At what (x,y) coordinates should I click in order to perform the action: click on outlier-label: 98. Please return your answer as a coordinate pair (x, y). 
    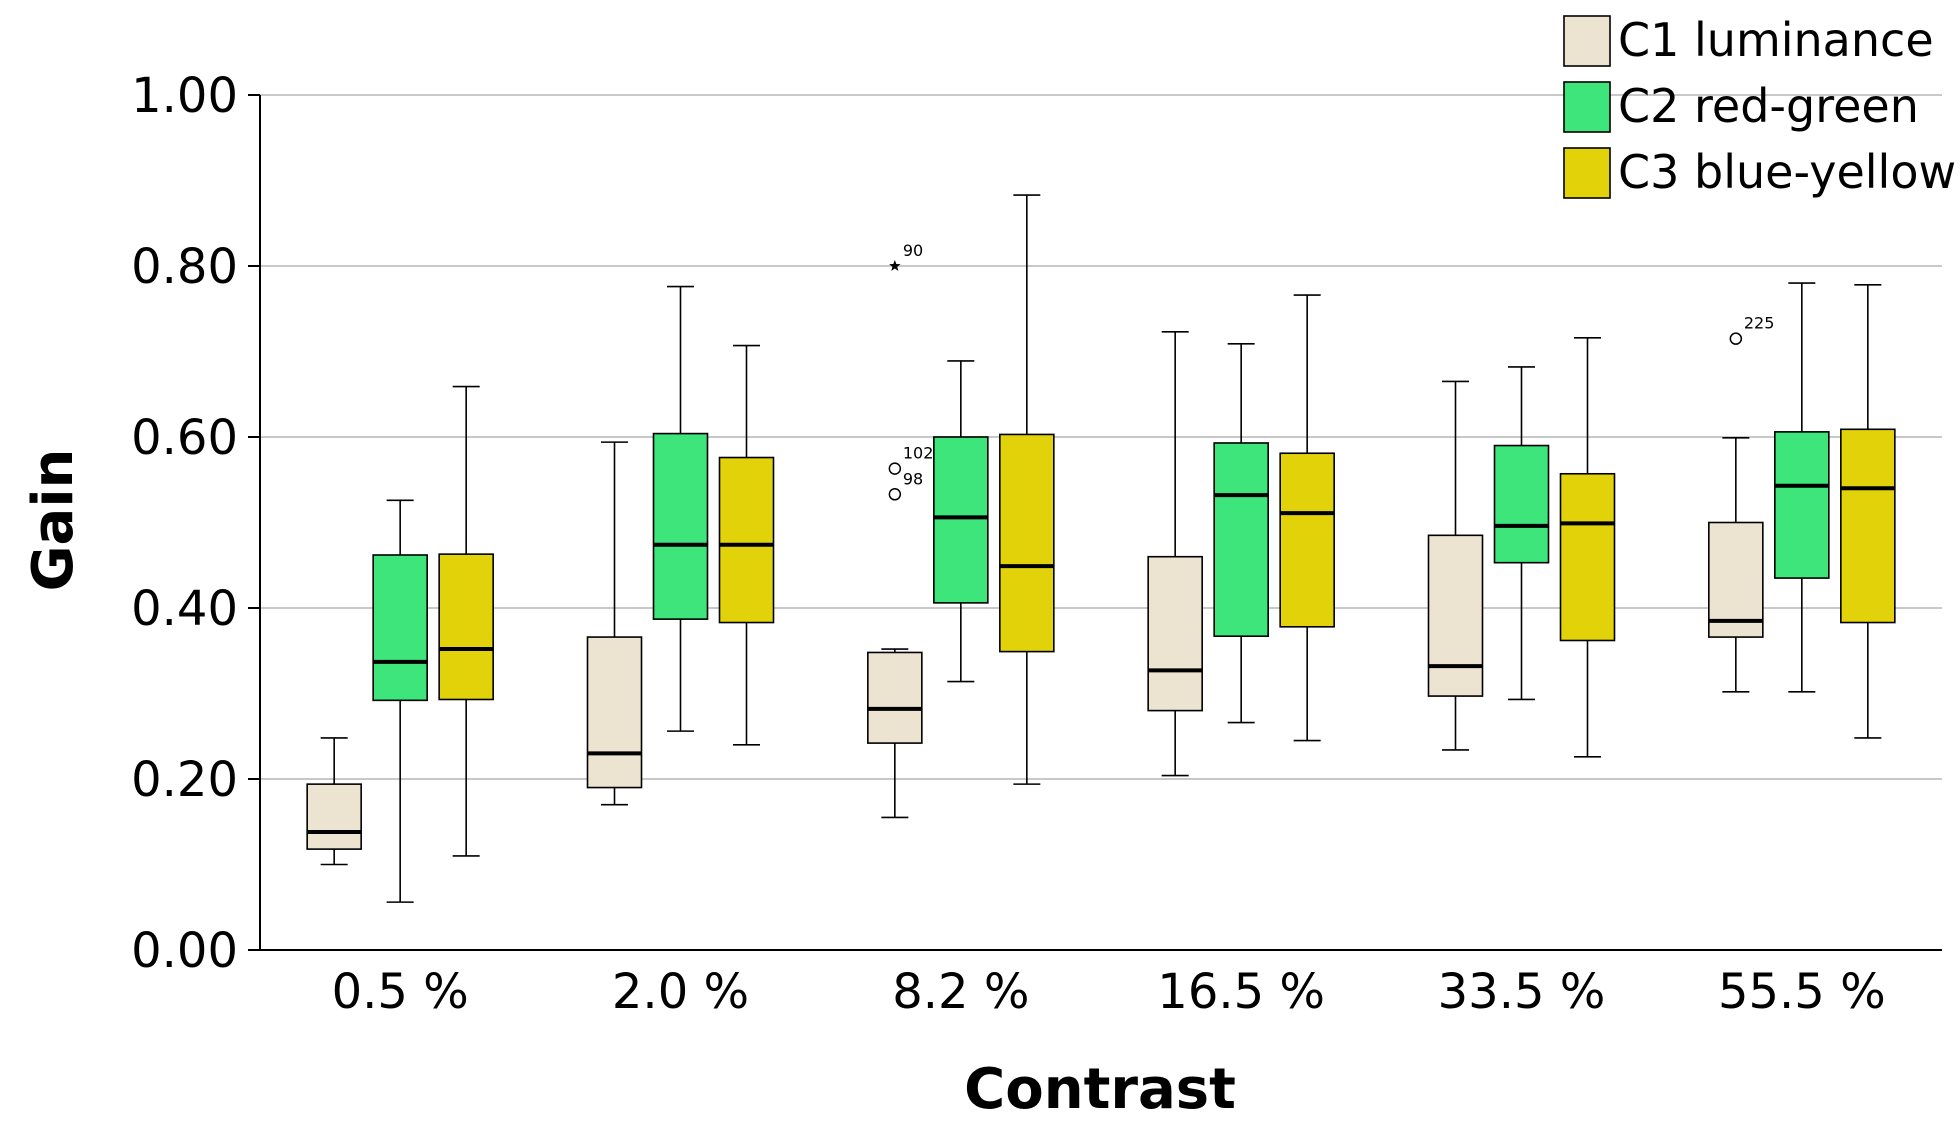
    Looking at the image, I should click on (913, 478).